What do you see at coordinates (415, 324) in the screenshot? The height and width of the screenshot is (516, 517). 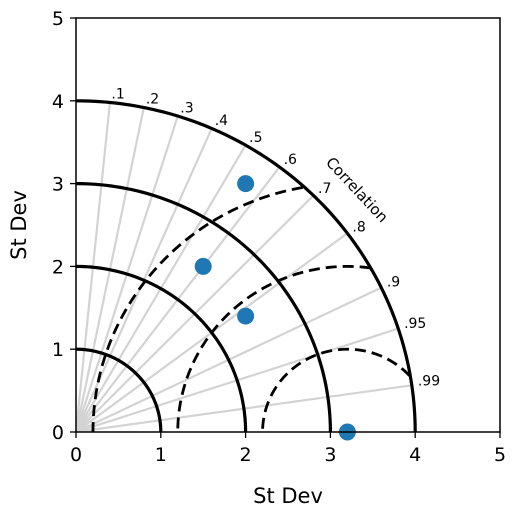 I see `correlation-tick-label: .95` at bounding box center [415, 324].